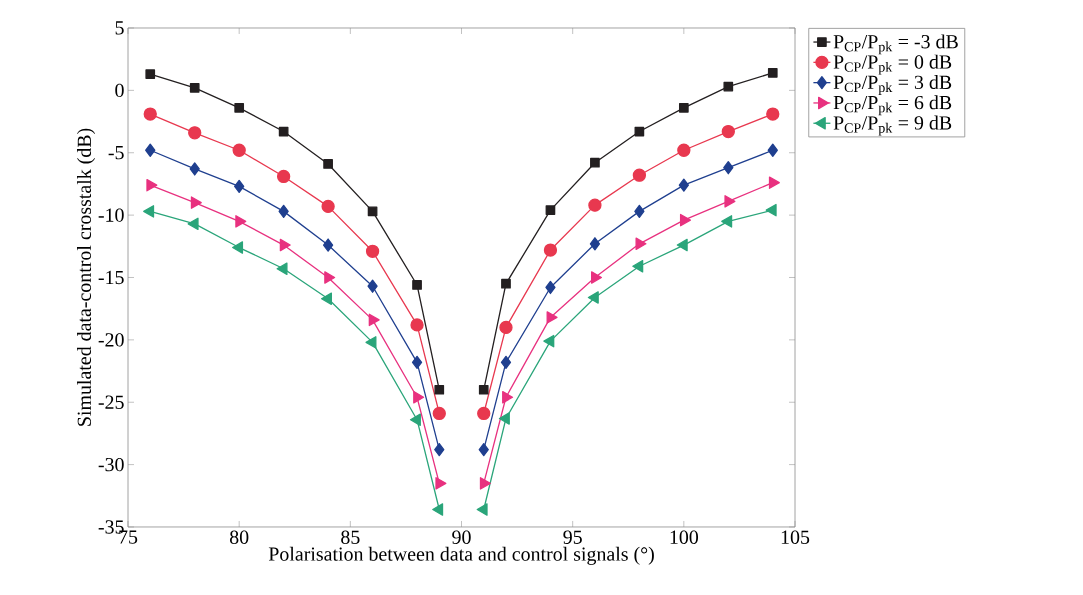  What do you see at coordinates (892, 105) in the screenshot?
I see `legend-label: P$_{CP}$/P$_{pk}$ = 6 dB` at bounding box center [892, 105].